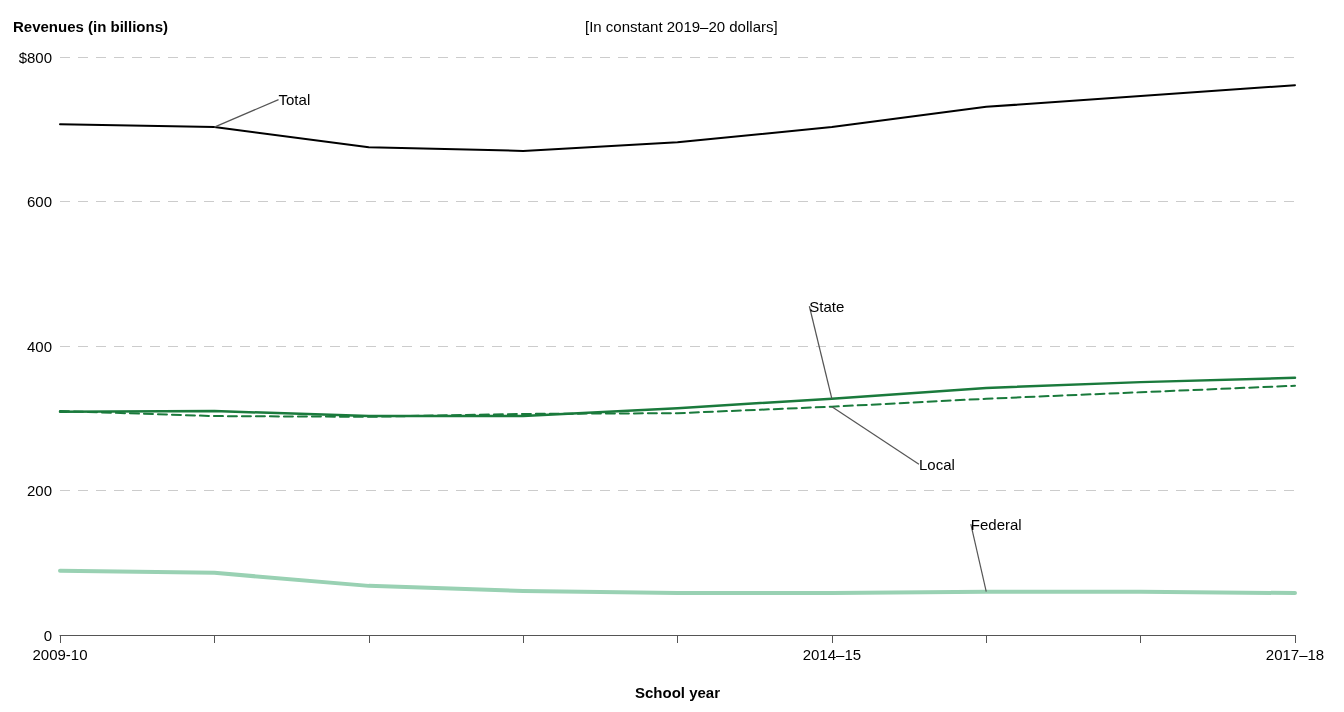 Image resolution: width=1344 pixels, height=712 pixels. What do you see at coordinates (294, 100) in the screenshot?
I see `series-label: Total` at bounding box center [294, 100].